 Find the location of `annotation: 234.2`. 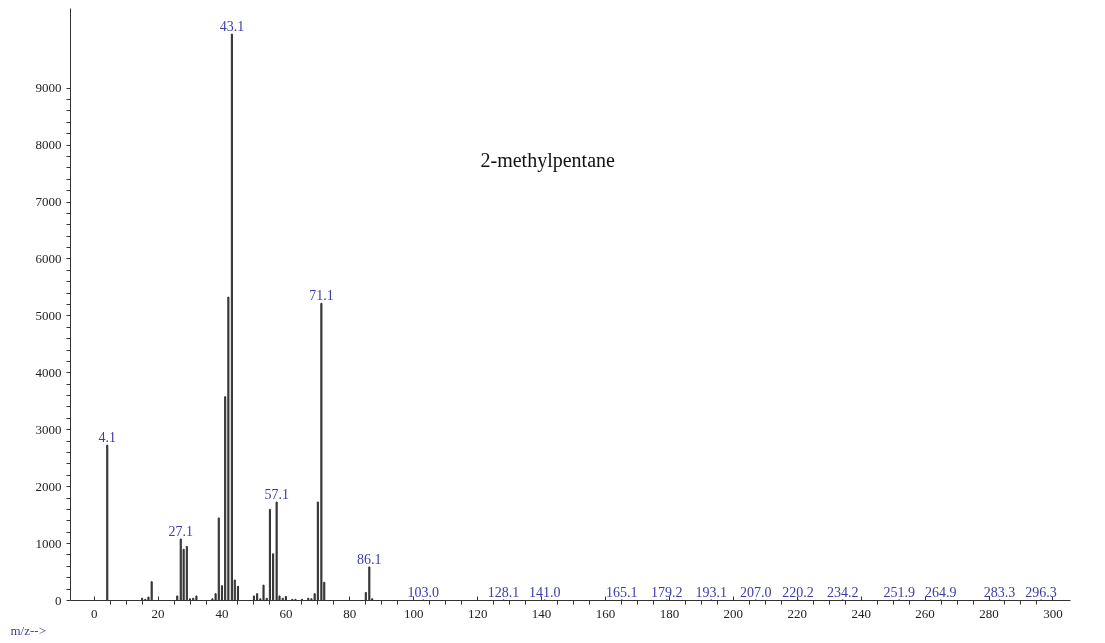

annotation: 234.2 is located at coordinates (842, 592).